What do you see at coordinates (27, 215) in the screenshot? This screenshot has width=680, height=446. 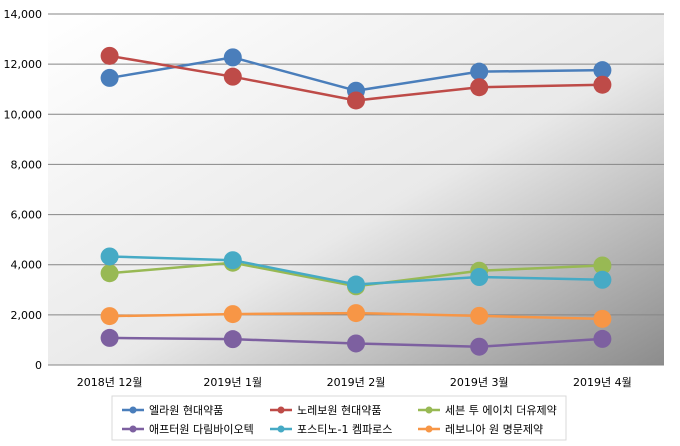 I see `y-tick-label: 6,000` at bounding box center [27, 215].